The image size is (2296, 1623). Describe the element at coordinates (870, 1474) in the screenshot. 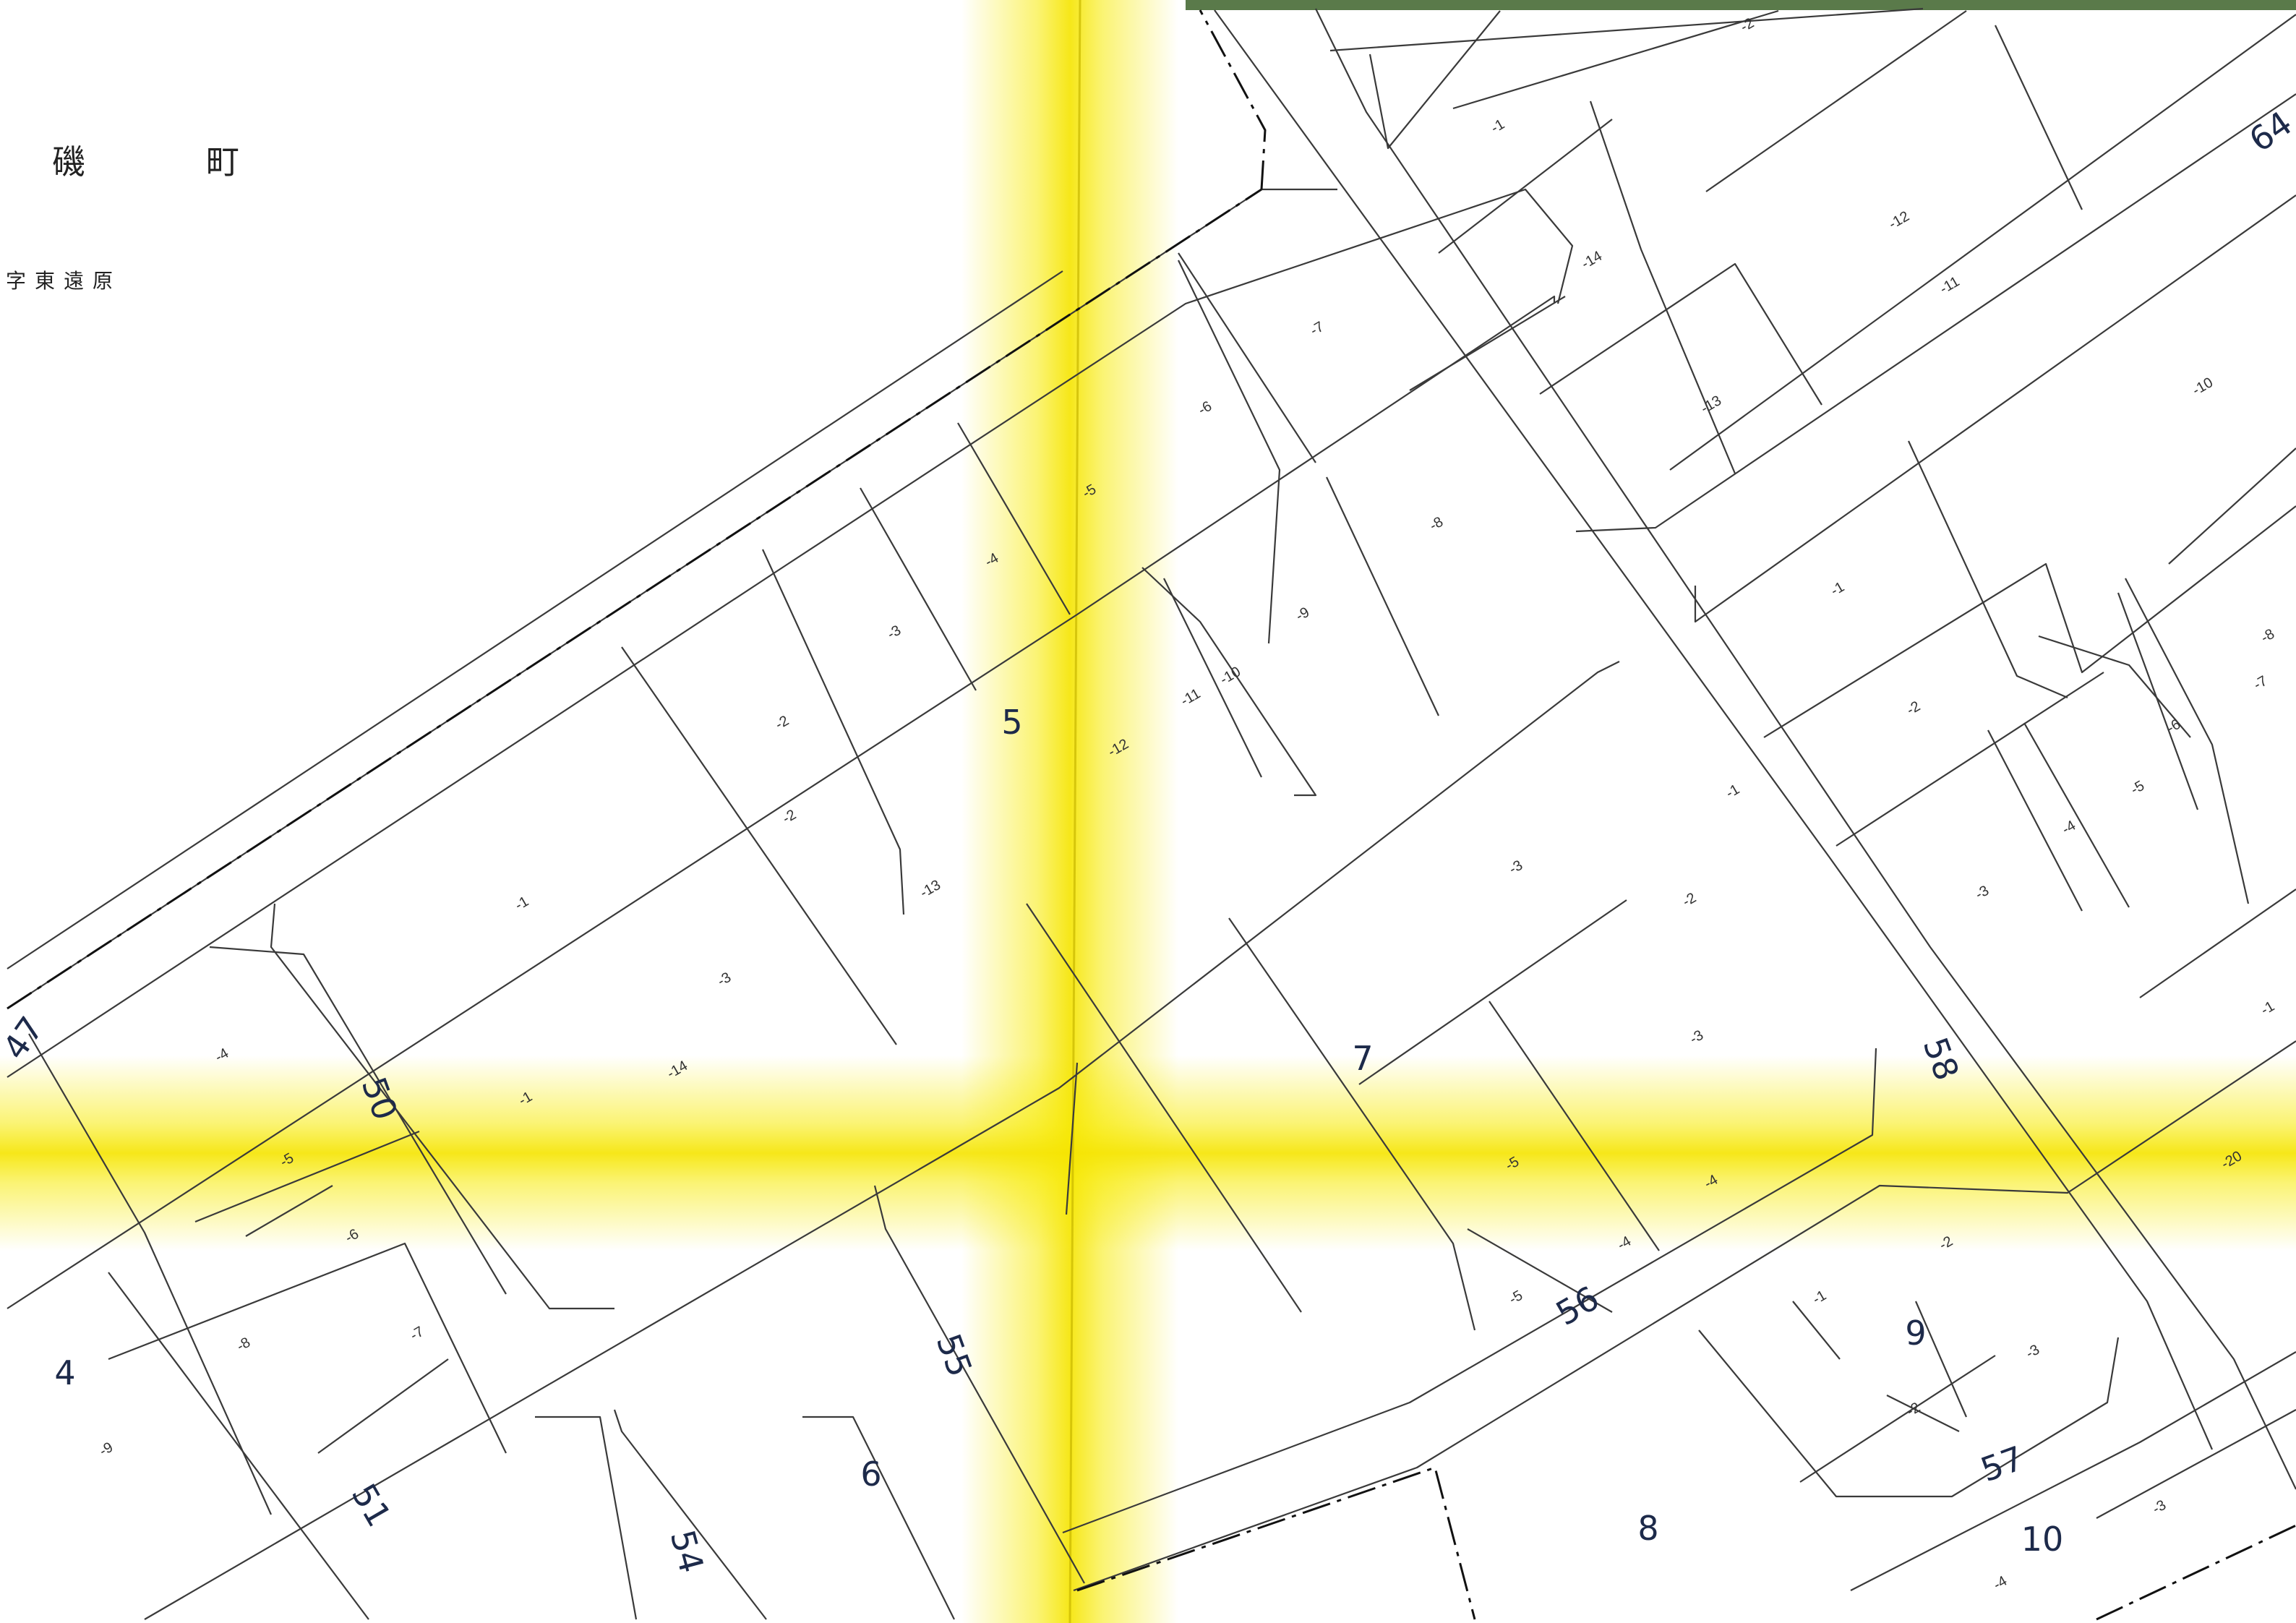

I see `block-number: 6` at that location.